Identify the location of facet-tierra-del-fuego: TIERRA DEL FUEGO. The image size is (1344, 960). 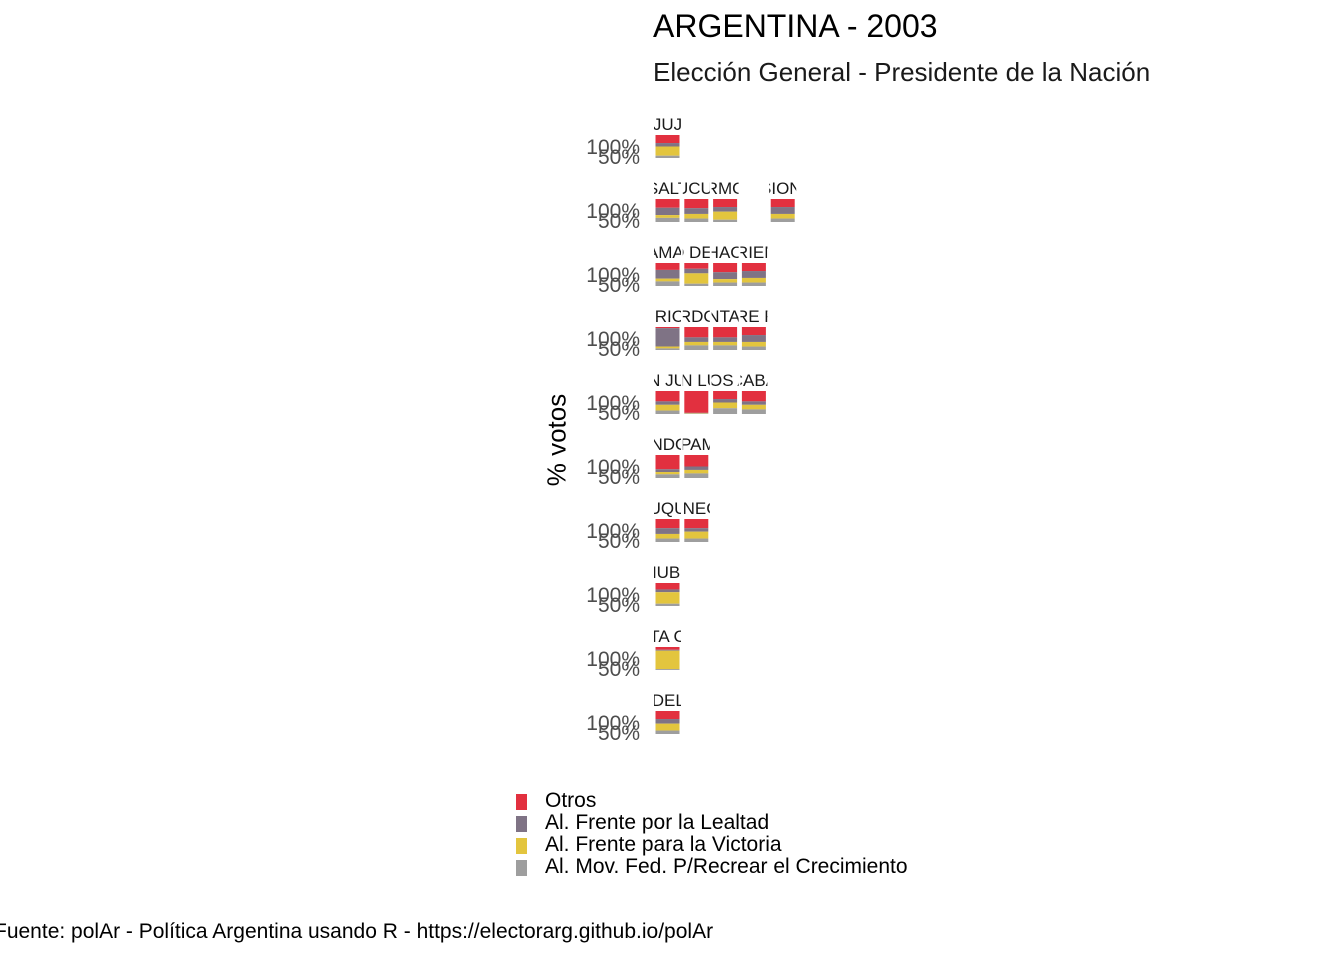
(668, 712).